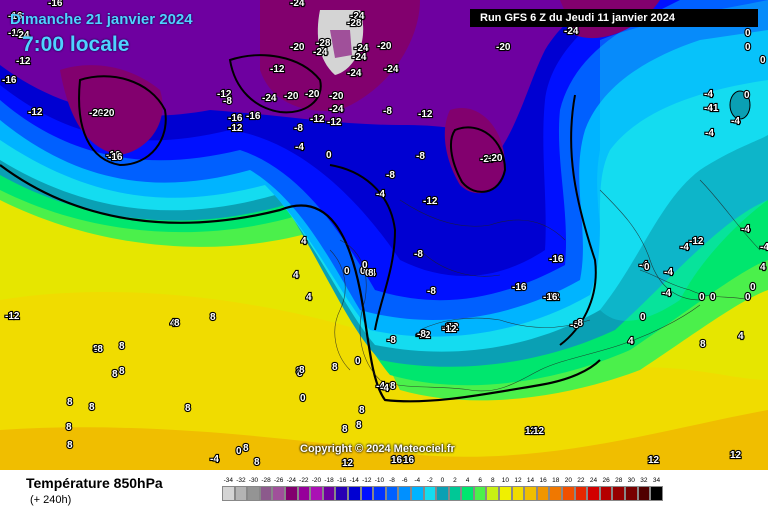 The width and height of the screenshot is (768, 512). I want to click on legend-value: -2, so click(429, 480).